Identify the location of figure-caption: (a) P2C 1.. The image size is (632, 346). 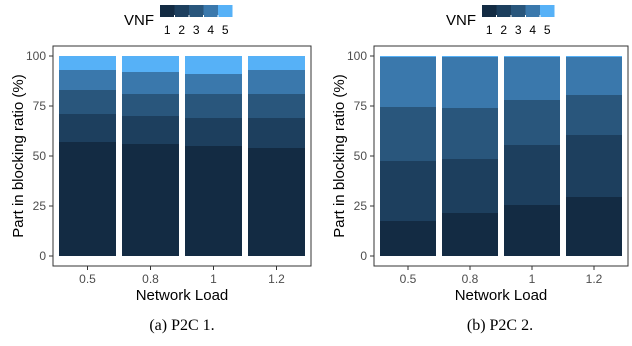
(181, 325).